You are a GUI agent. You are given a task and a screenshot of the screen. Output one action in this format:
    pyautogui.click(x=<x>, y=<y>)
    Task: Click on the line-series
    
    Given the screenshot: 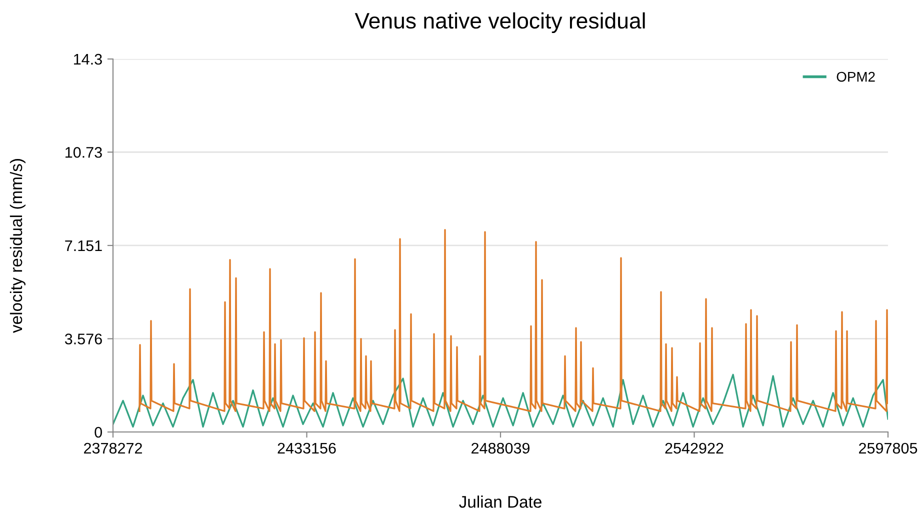 What is the action you would take?
    pyautogui.click(x=500, y=401)
    